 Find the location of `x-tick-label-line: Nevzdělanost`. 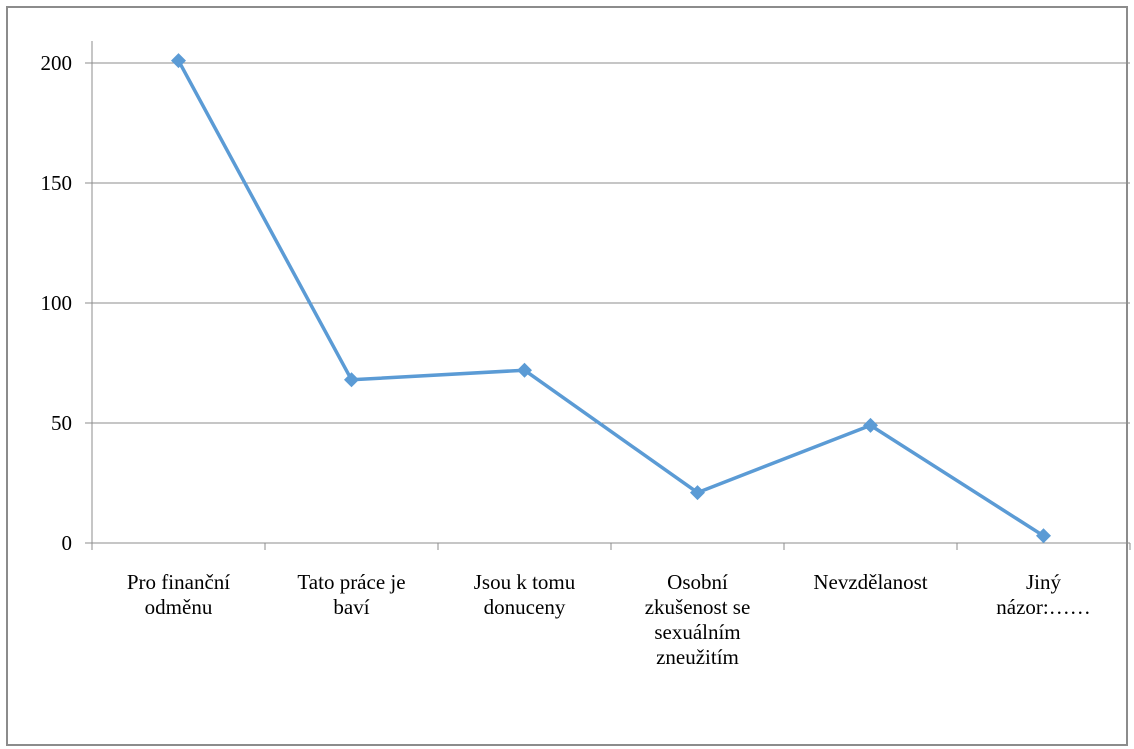

x-tick-label-line: Nevzdělanost is located at coordinates (870, 582).